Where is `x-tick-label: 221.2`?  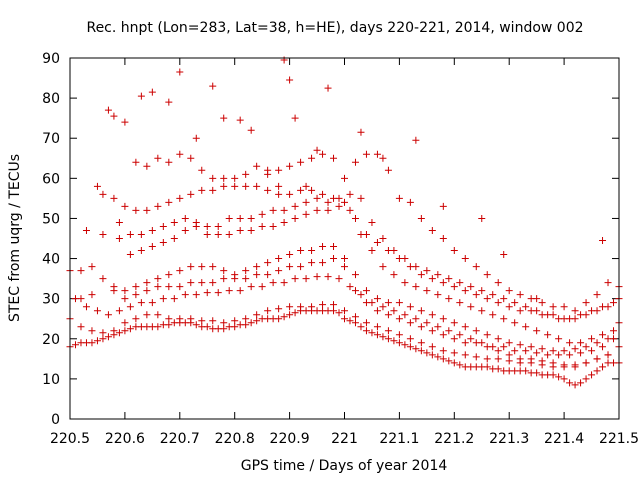
x-tick-label: 221.2 is located at coordinates (454, 439).